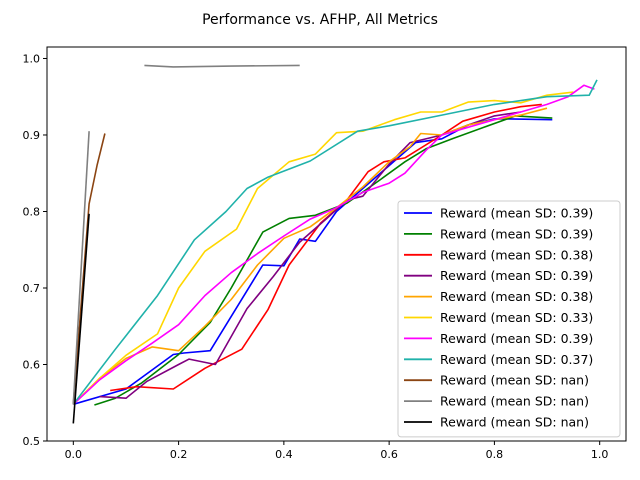 The height and width of the screenshot is (480, 640). What do you see at coordinates (600, 454) in the screenshot?
I see `x-tick-label: 1.0` at bounding box center [600, 454].